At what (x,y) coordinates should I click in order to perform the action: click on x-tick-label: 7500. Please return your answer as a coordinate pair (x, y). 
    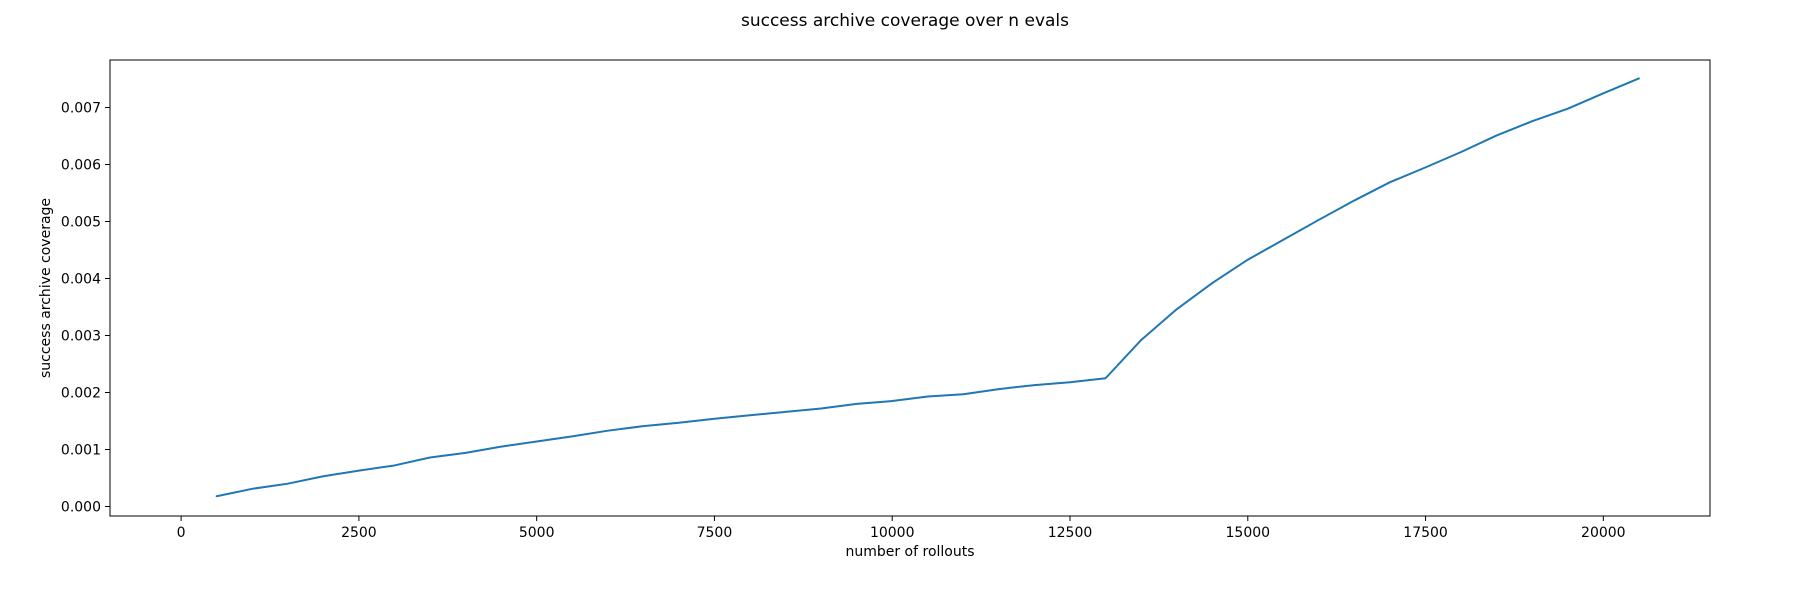
    Looking at the image, I should click on (715, 533).